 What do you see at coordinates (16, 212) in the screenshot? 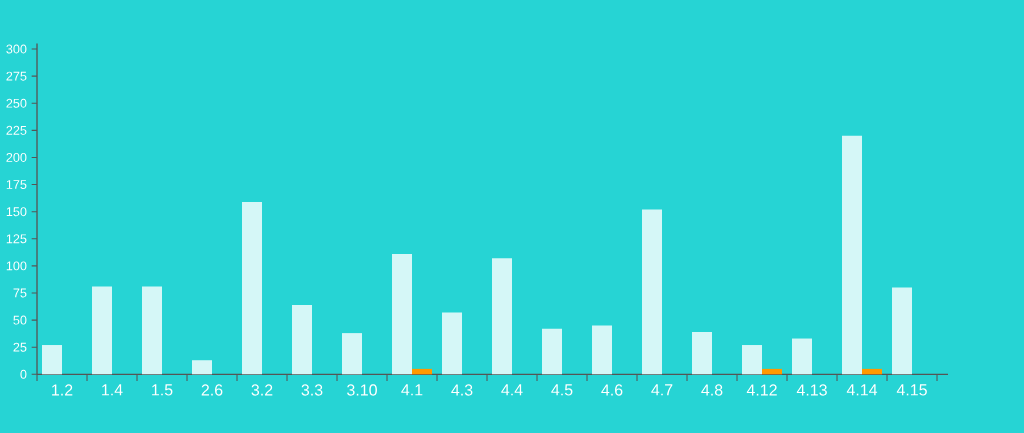
I see `y-tick-label: 150` at bounding box center [16, 212].